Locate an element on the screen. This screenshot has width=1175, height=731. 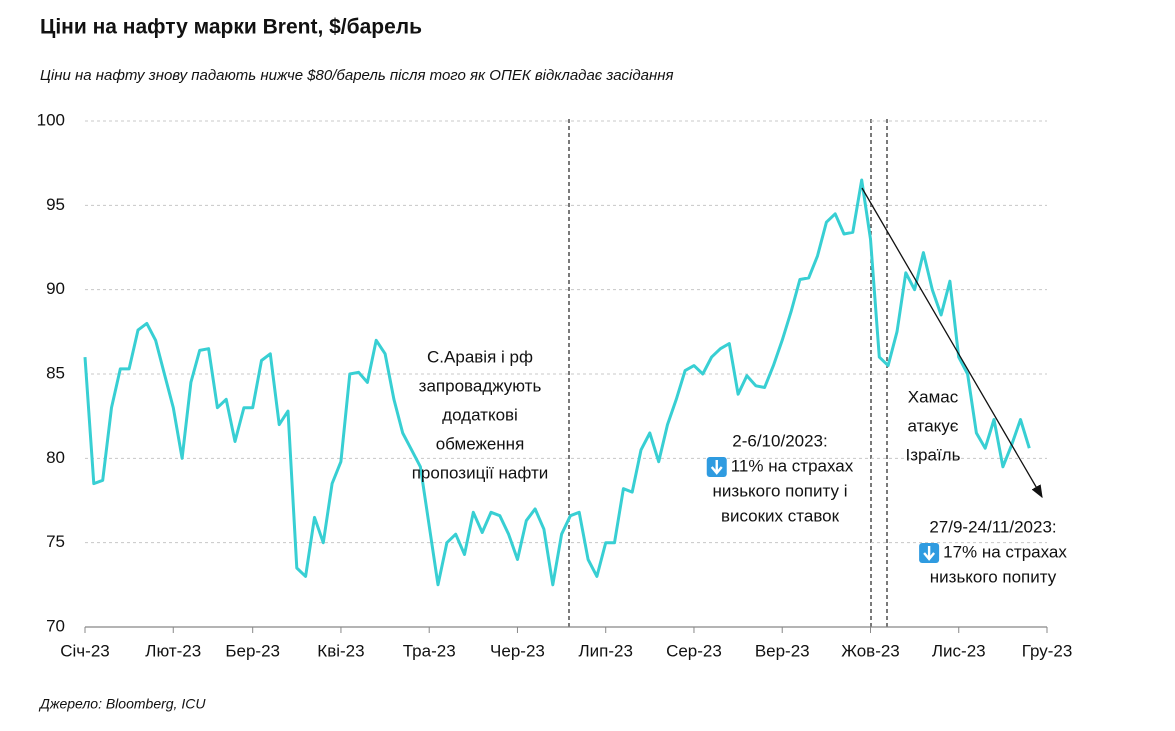
x-tick-label: Тра-23 is located at coordinates (429, 650).